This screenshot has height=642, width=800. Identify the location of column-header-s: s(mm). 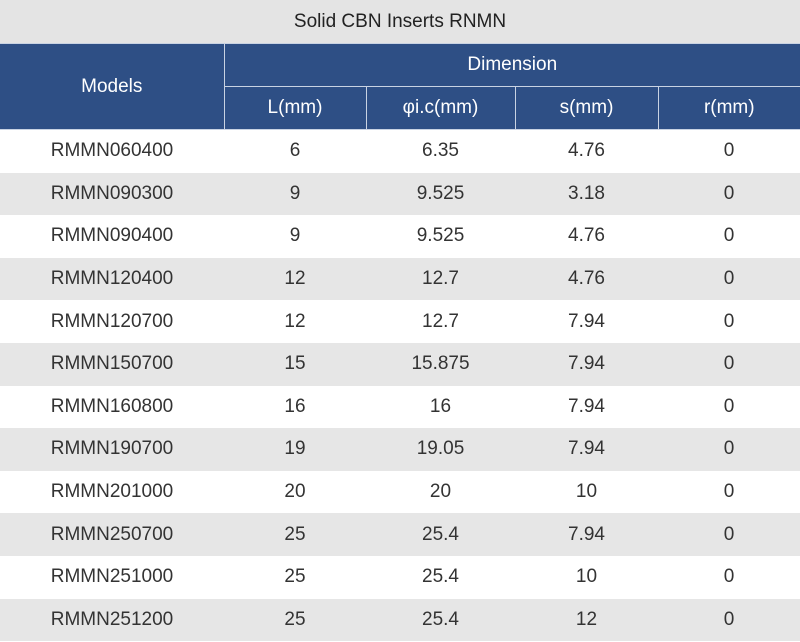
(586, 108).